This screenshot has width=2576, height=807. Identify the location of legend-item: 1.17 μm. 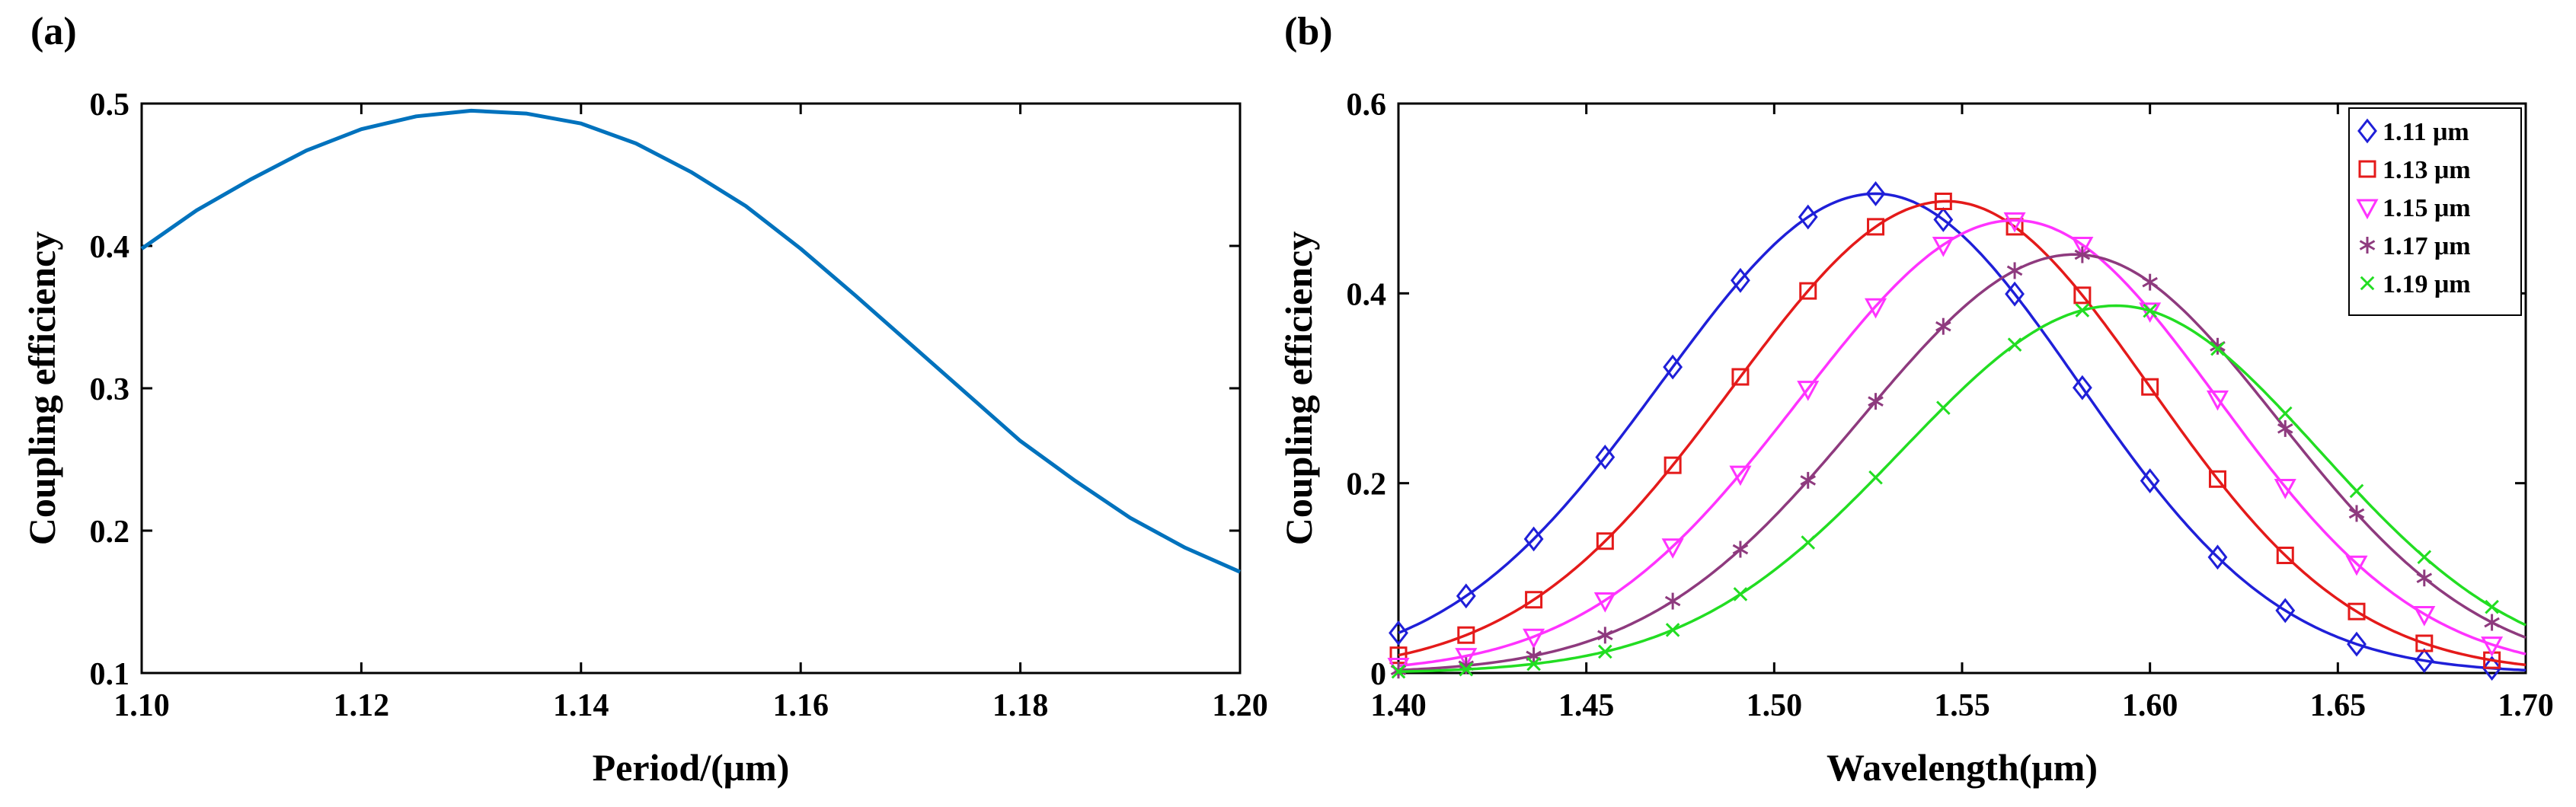
(2415, 246).